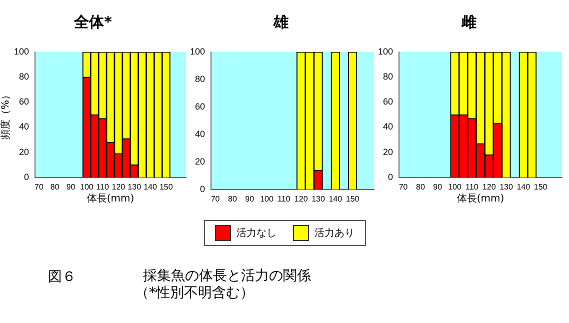 The width and height of the screenshot is (569, 323). What do you see at coordinates (6, 115) in the screenshot?
I see `y-axis-title: 頻度（%）` at bounding box center [6, 115].